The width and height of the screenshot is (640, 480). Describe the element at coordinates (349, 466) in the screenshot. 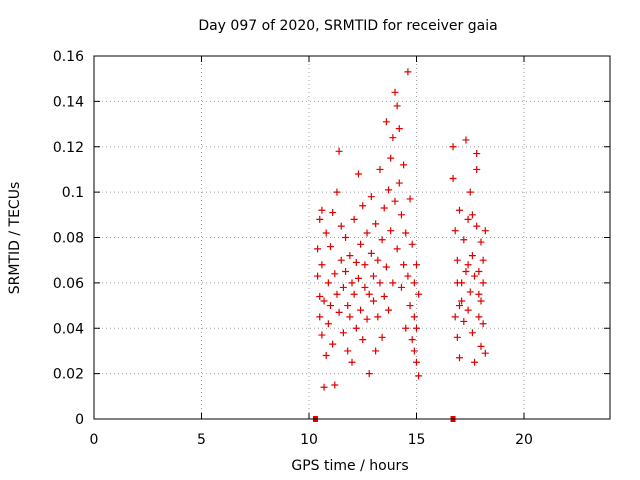

I see `x-axis-label: GPS time / hours` at that location.